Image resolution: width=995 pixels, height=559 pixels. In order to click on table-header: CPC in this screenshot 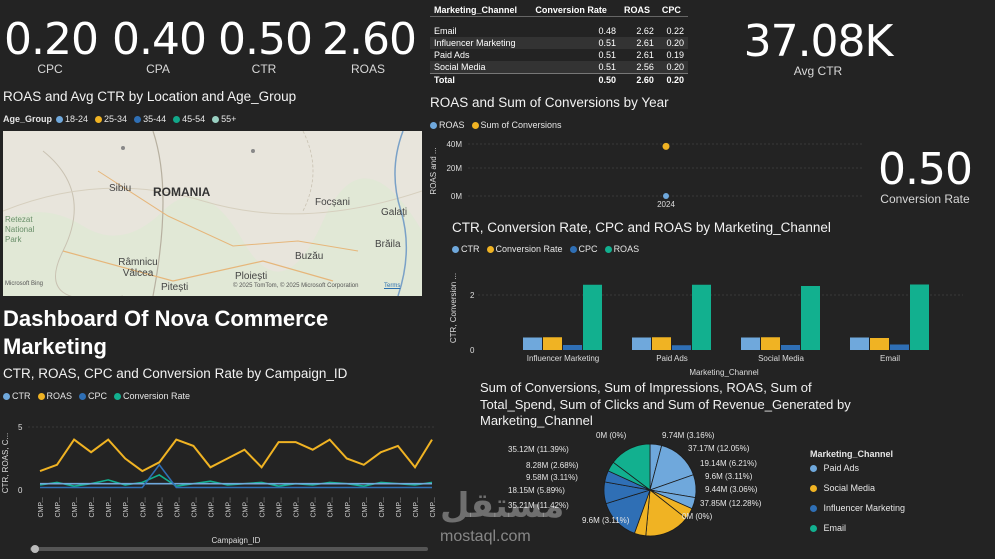, I will do `click(672, 10)`.